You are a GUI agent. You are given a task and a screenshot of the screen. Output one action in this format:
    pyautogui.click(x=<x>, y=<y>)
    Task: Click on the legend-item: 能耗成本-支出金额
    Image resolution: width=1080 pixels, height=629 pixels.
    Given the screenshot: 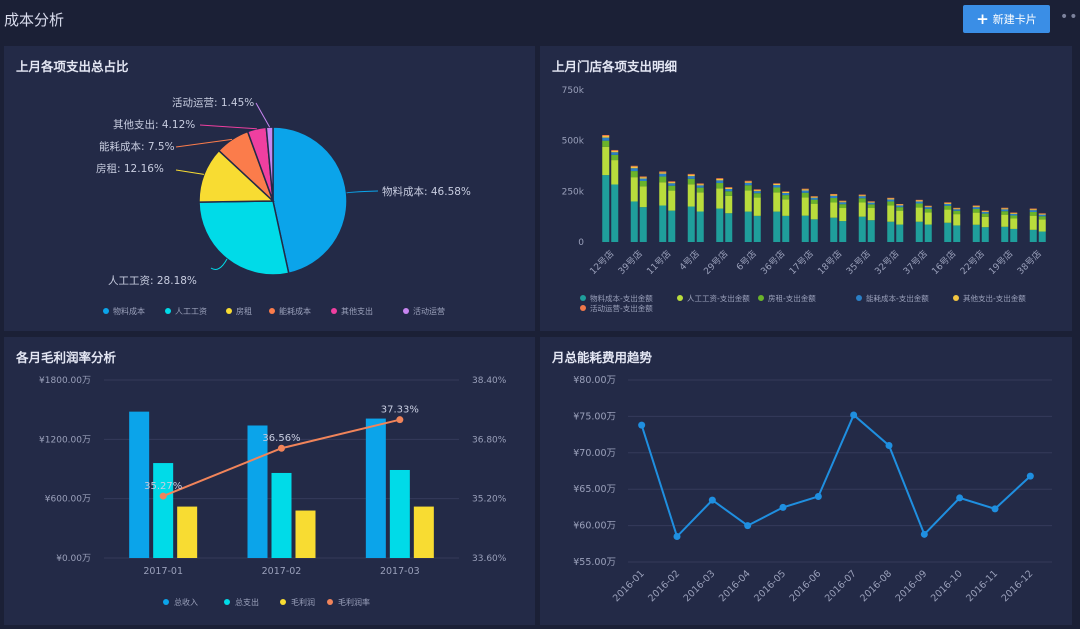 What is the action you would take?
    pyautogui.click(x=897, y=298)
    